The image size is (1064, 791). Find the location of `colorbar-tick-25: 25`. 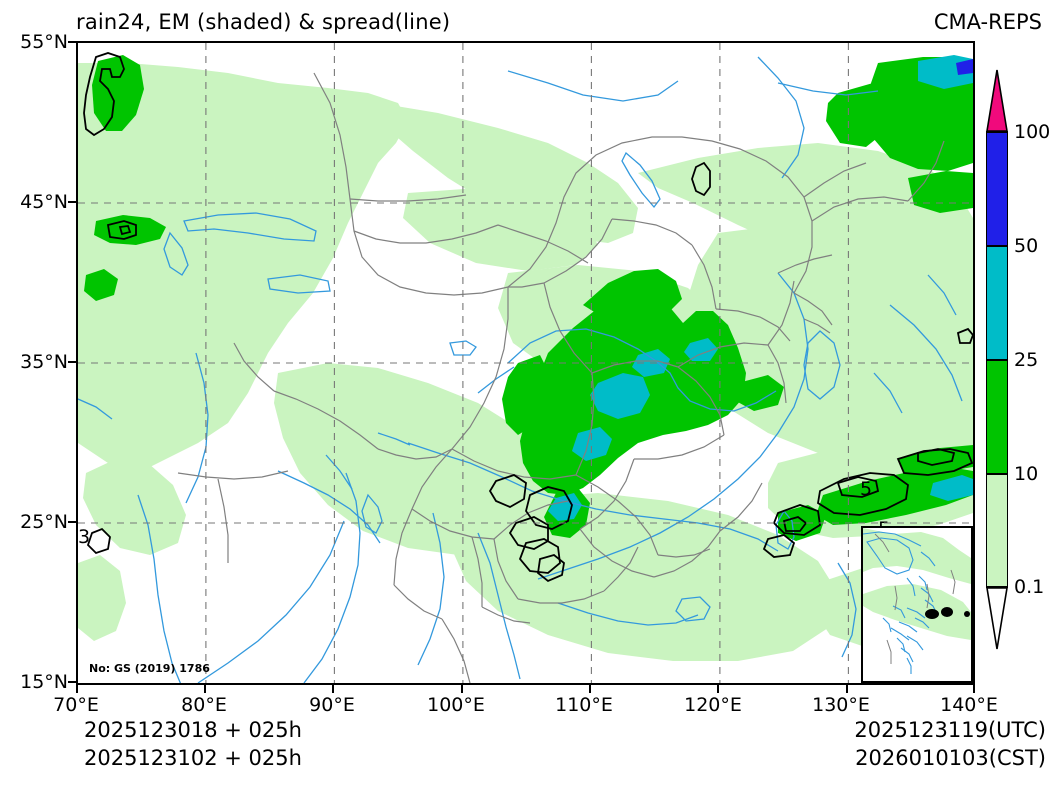

colorbar-tick-25: 25 is located at coordinates (1026, 360).